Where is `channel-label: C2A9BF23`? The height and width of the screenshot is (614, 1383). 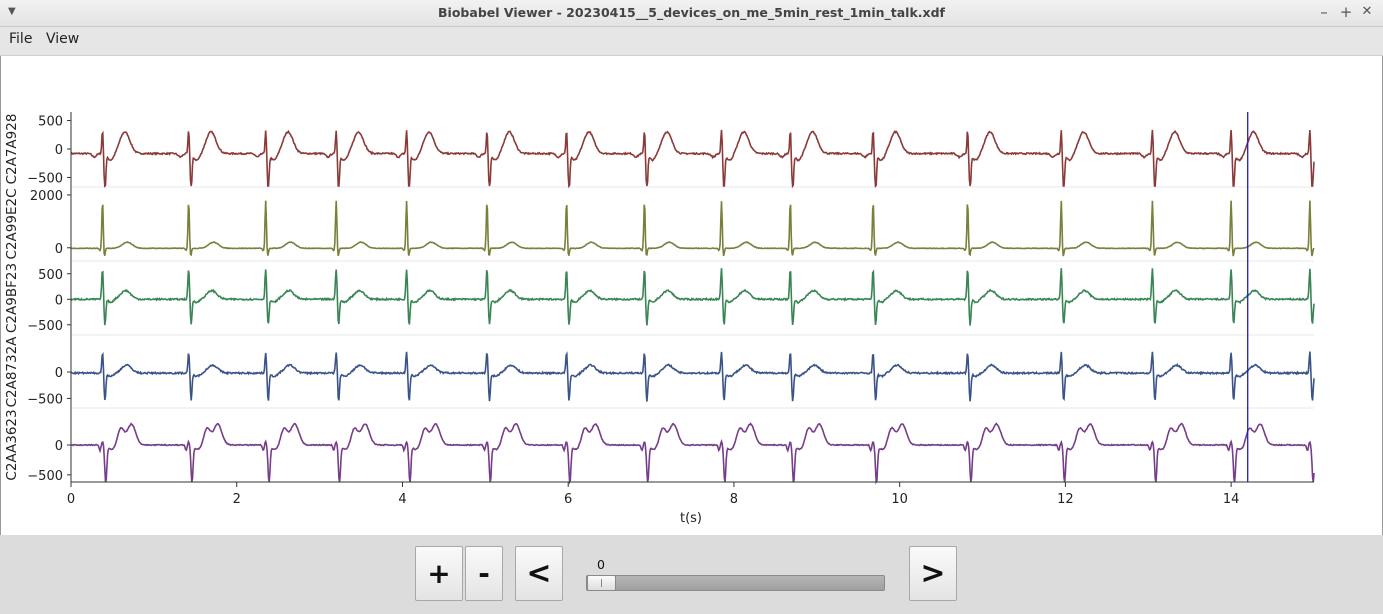 channel-label: C2A9BF23 is located at coordinates (12, 298).